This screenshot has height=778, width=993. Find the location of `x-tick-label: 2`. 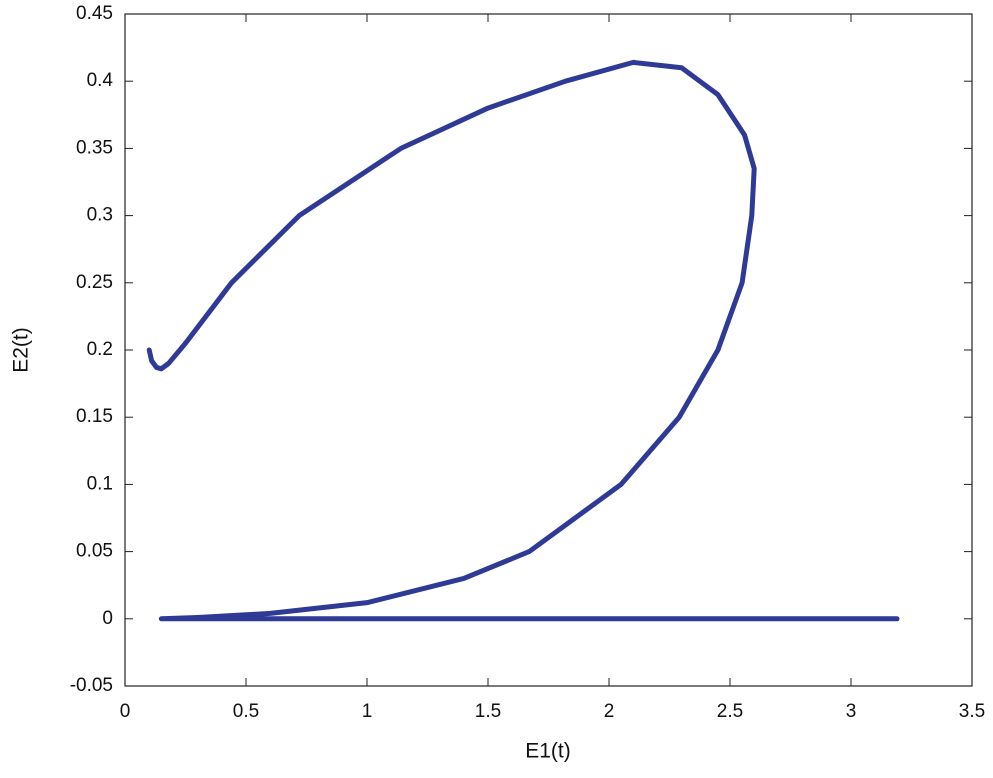

x-tick-label: 2 is located at coordinates (609, 711).